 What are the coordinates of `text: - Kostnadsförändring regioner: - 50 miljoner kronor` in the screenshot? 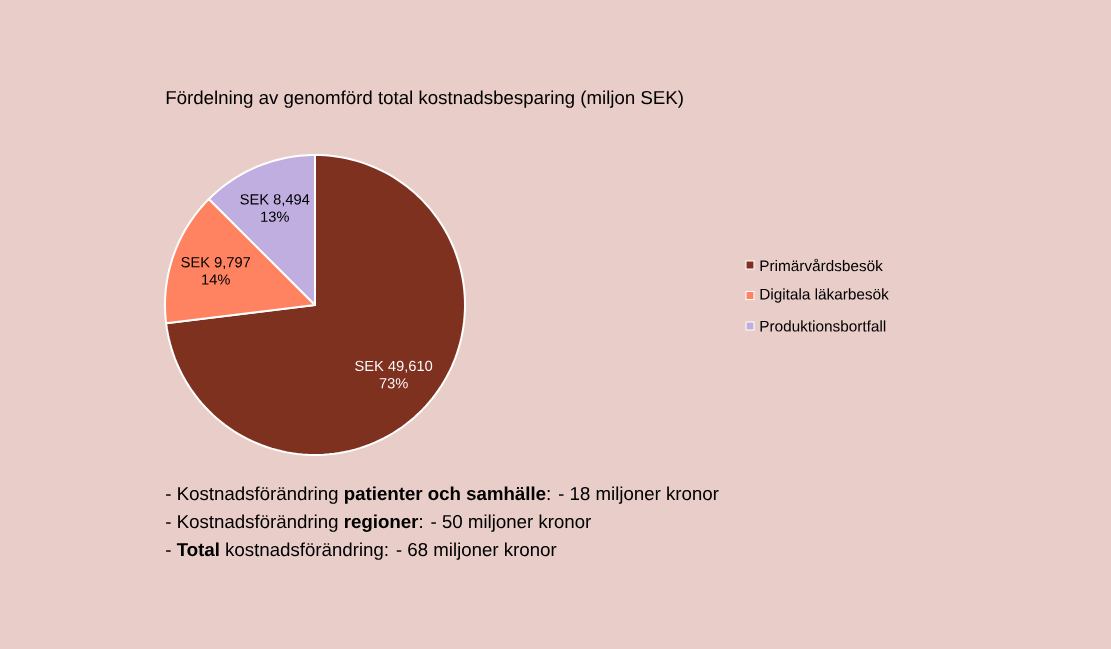 It's located at (378, 523).